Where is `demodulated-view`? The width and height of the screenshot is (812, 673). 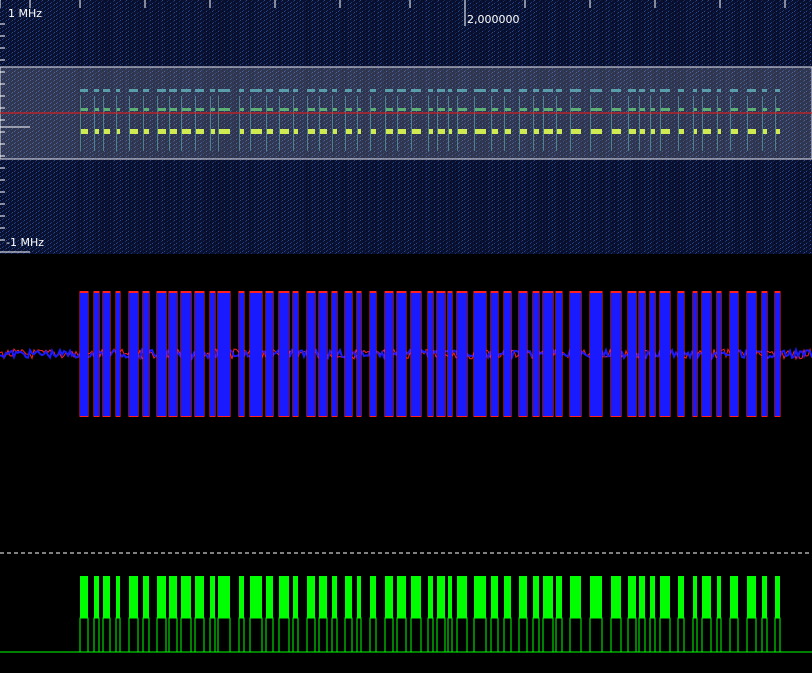
demodulated-view is located at coordinates (406, 614).